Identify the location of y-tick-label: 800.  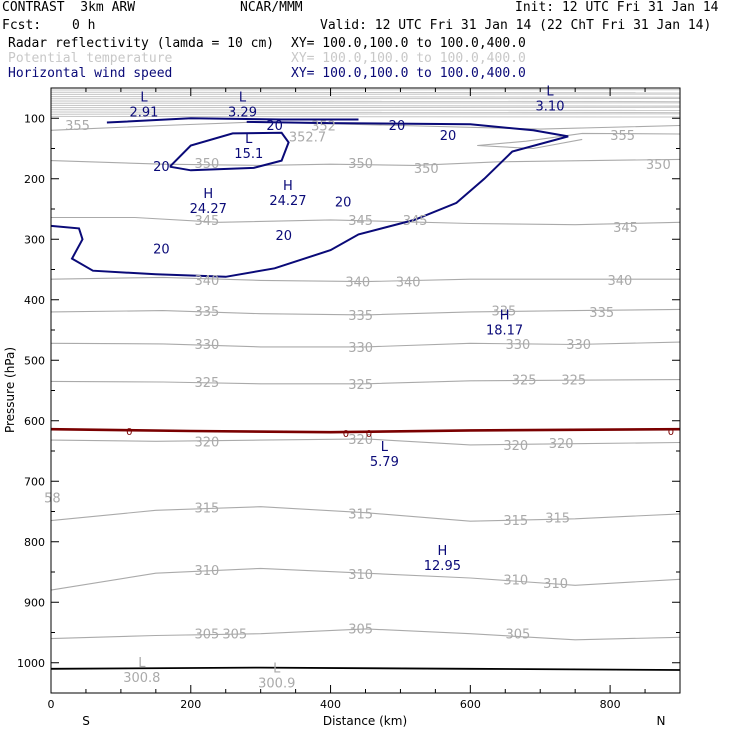
(34, 542).